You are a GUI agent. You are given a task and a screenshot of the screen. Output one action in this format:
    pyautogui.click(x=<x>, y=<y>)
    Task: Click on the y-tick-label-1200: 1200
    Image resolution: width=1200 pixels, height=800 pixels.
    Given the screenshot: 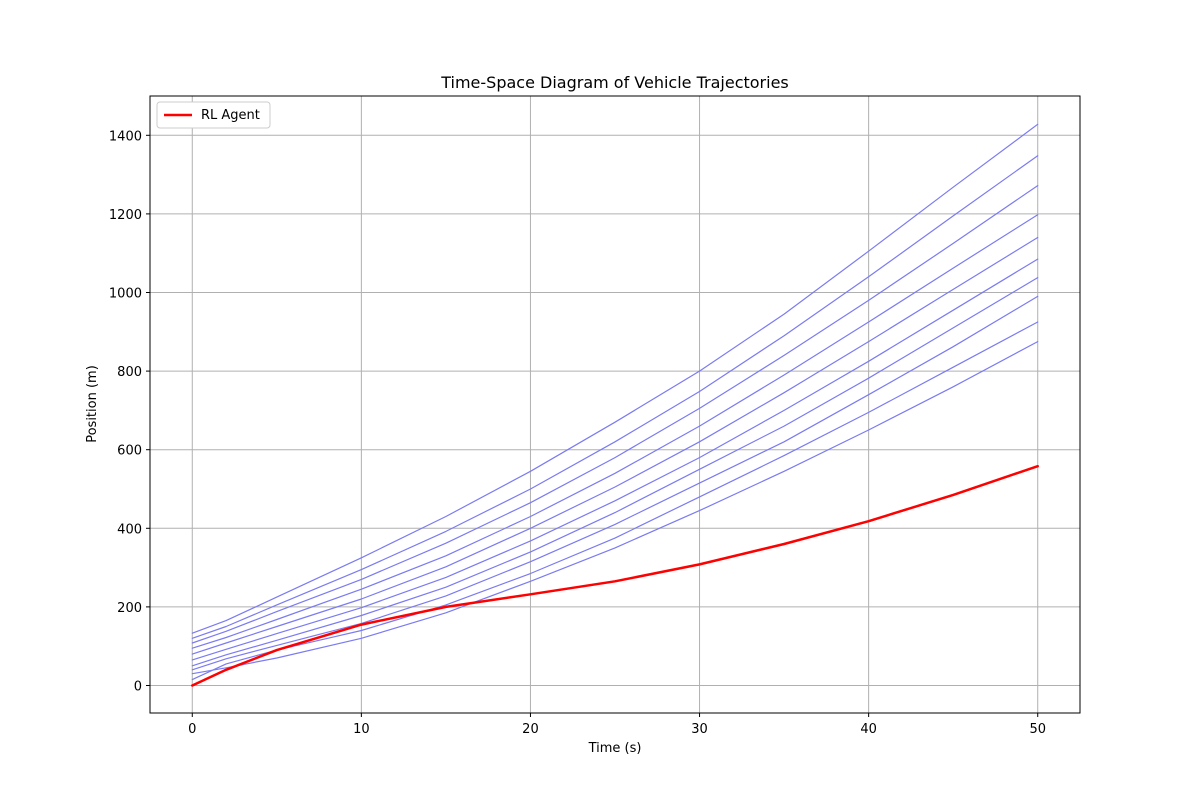 What is the action you would take?
    pyautogui.click(x=125, y=215)
    